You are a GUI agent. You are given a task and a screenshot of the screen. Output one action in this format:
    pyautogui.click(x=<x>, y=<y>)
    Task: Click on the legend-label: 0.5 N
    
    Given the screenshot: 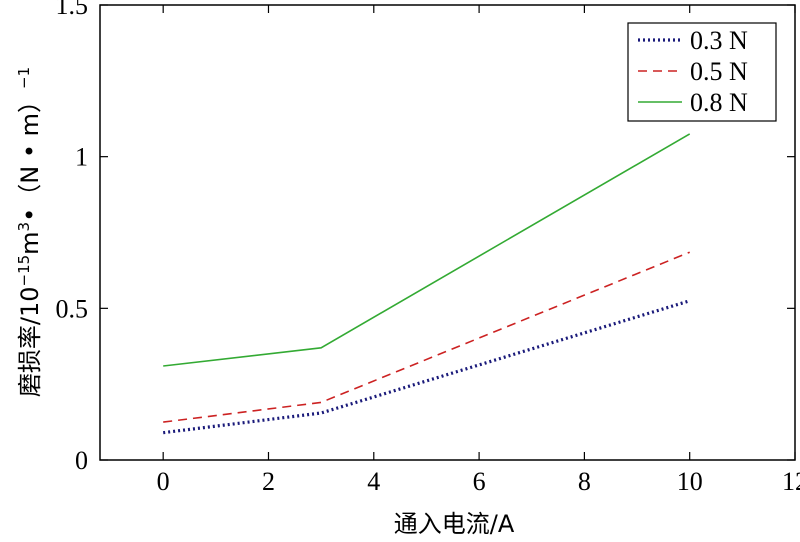 What is the action you would take?
    pyautogui.click(x=719, y=71)
    